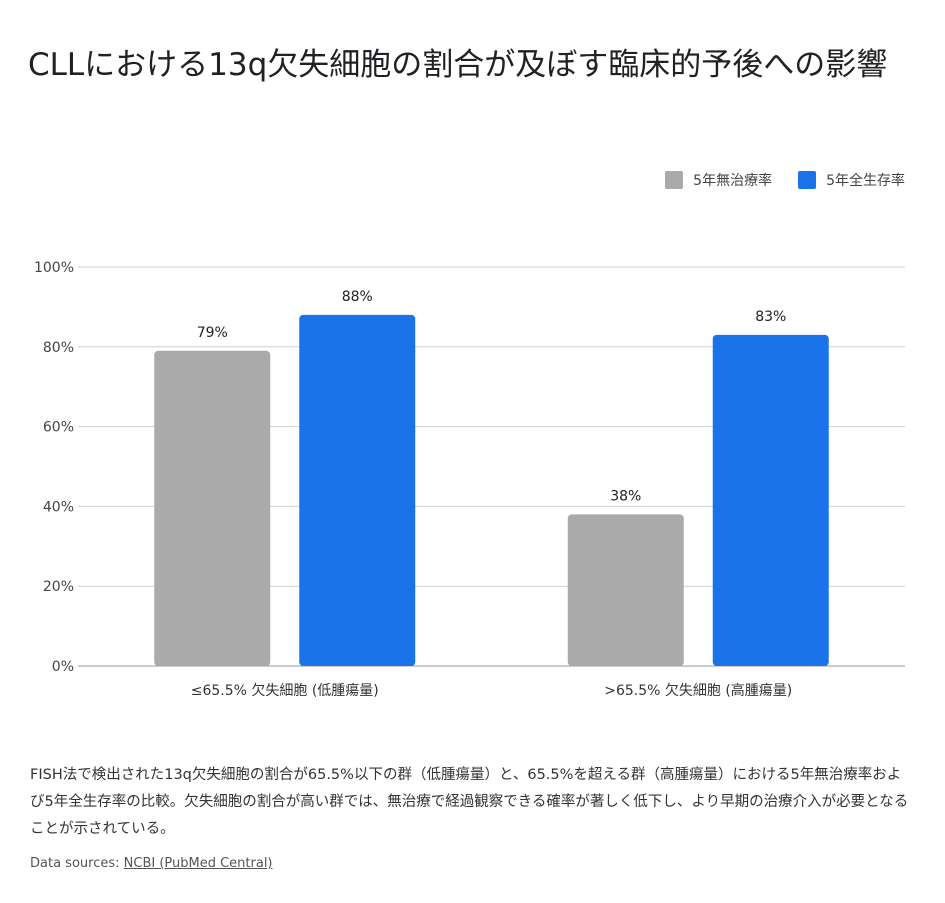 This screenshot has width=945, height=903. What do you see at coordinates (77, 863) in the screenshot?
I see `source-prefix: Data sources:` at bounding box center [77, 863].